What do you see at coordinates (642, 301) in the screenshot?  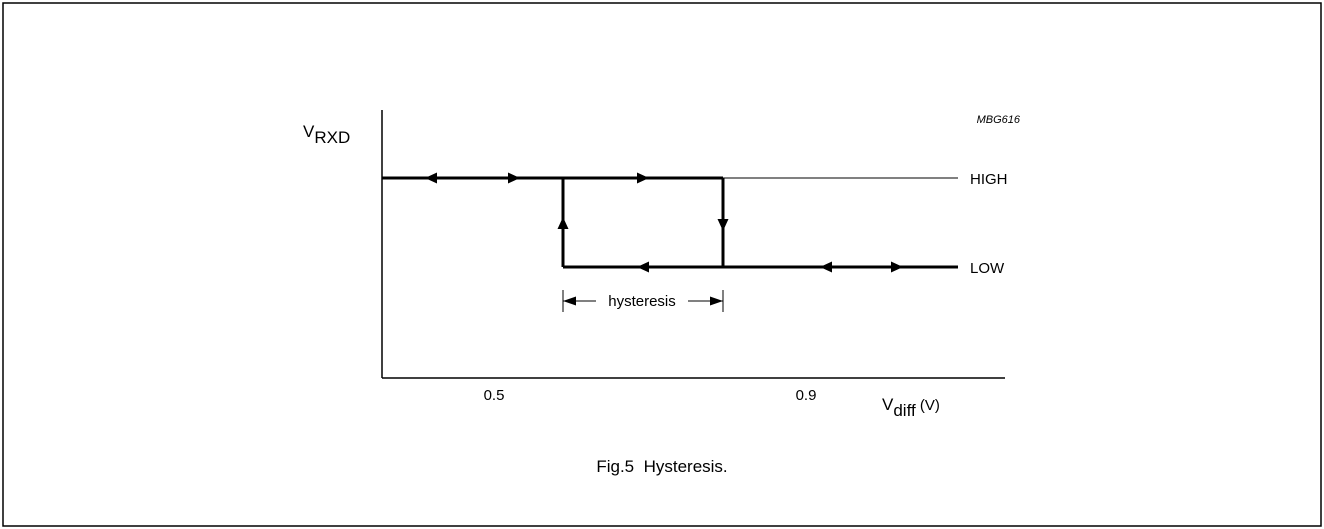 I see `hysteresis-label: hysteresis` at bounding box center [642, 301].